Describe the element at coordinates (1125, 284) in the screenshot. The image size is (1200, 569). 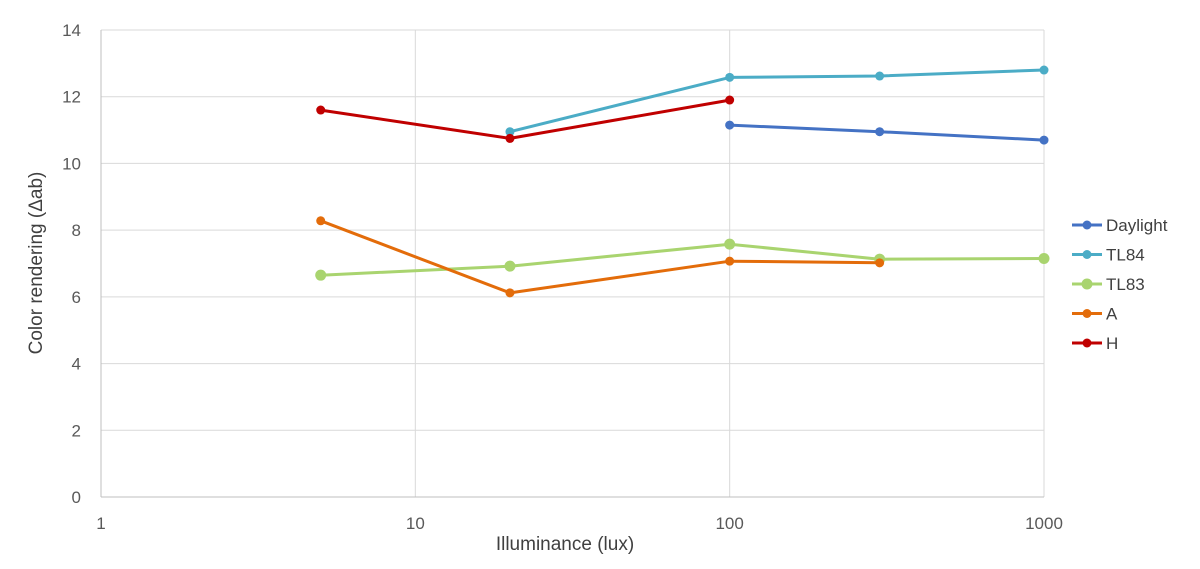
I see `legend-label: TL83` at that location.